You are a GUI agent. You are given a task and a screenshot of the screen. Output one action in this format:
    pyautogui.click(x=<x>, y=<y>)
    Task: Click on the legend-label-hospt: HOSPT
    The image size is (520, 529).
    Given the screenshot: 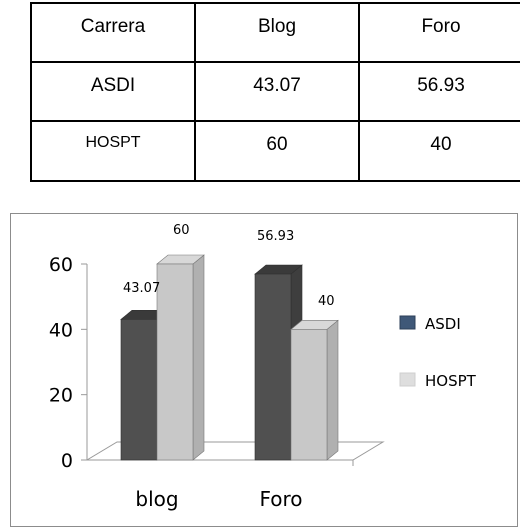 What is the action you would take?
    pyautogui.click(x=451, y=381)
    